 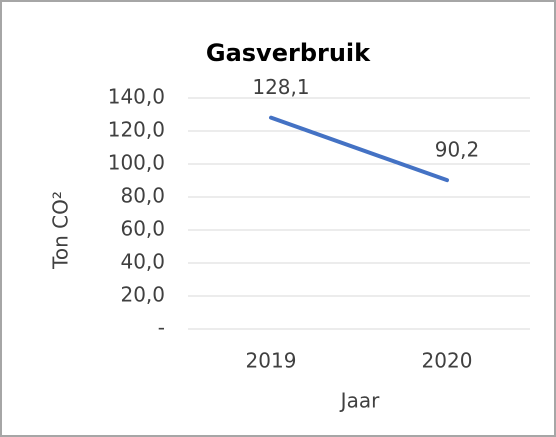 I want to click on x-tick-label: 2020, so click(x=447, y=361).